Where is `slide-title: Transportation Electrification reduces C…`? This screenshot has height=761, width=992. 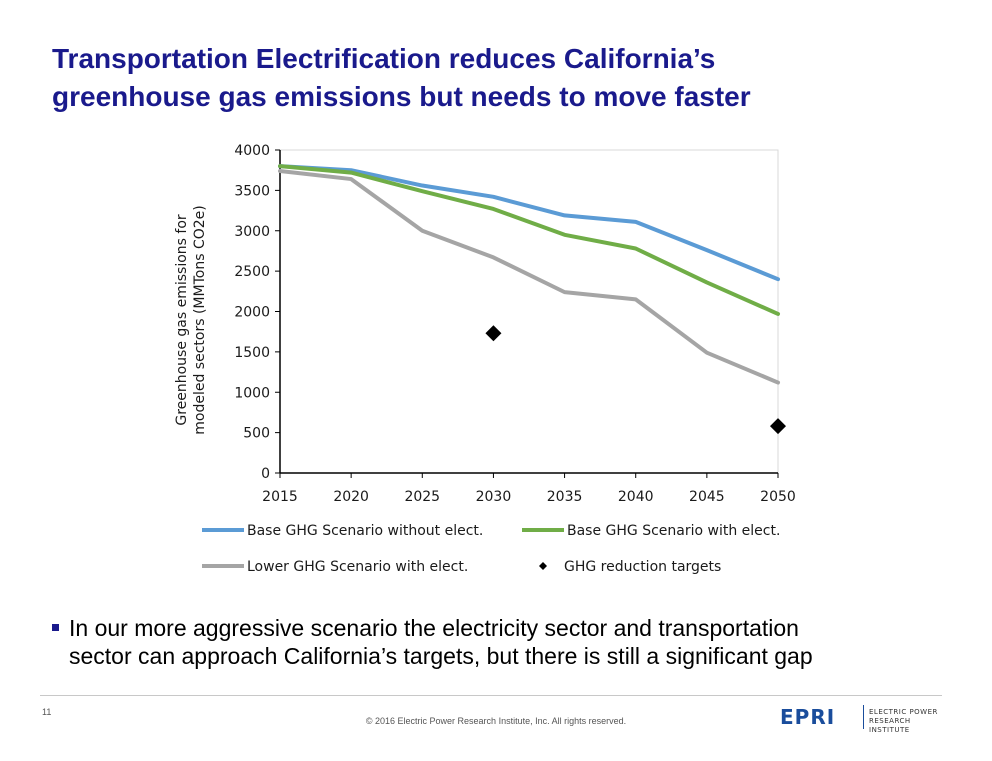
slide-title: Transportation Electrification reduces C… is located at coordinates (502, 78).